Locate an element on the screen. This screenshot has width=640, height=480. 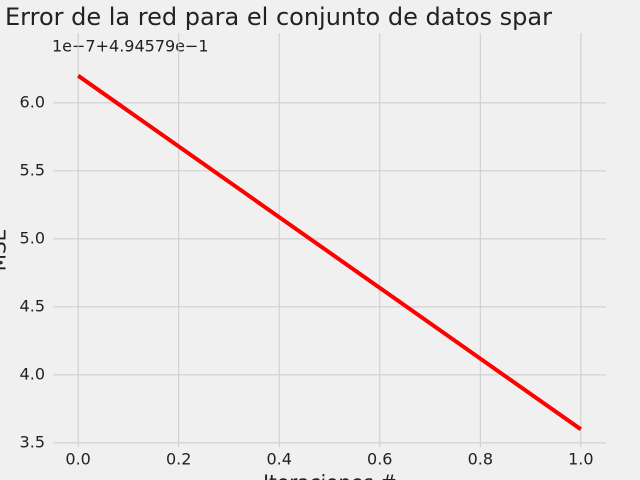
x-tick-label: 0.8 is located at coordinates (480, 459).